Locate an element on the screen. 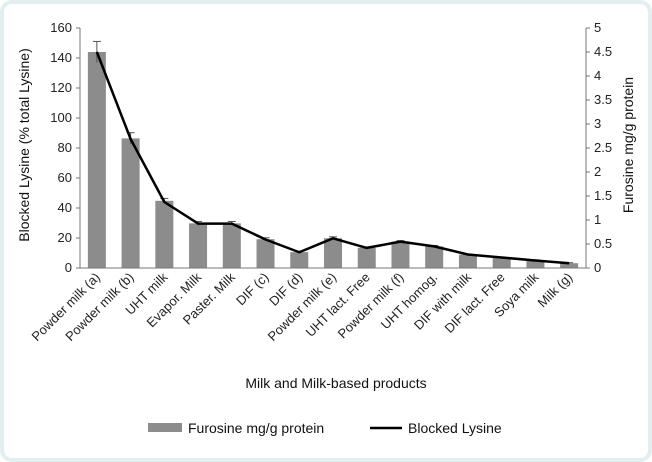 The width and height of the screenshot is (652, 462). y-tick-label: 120 is located at coordinates (61, 87).